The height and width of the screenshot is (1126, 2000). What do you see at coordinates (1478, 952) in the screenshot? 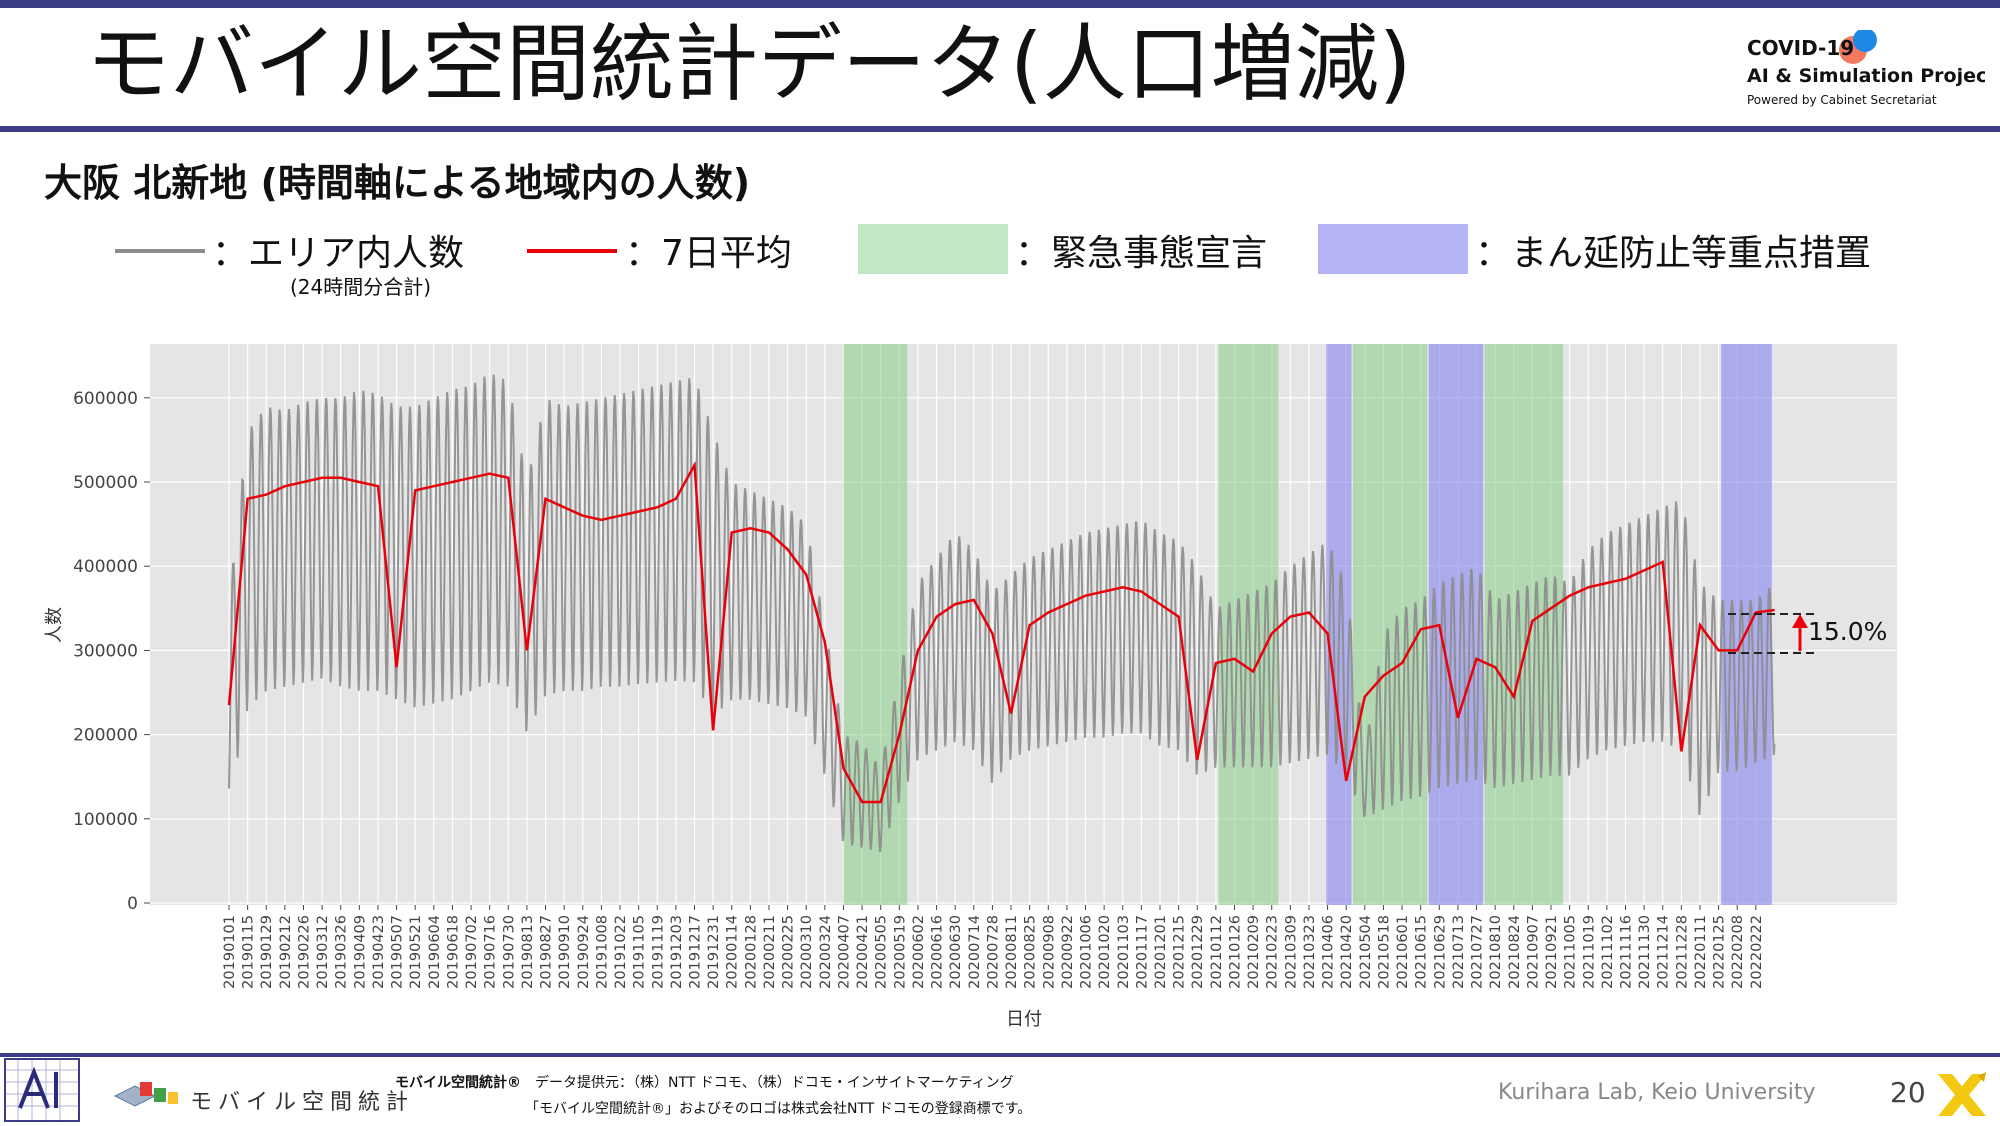
I see `x-tick-label: 20210727` at bounding box center [1478, 952].